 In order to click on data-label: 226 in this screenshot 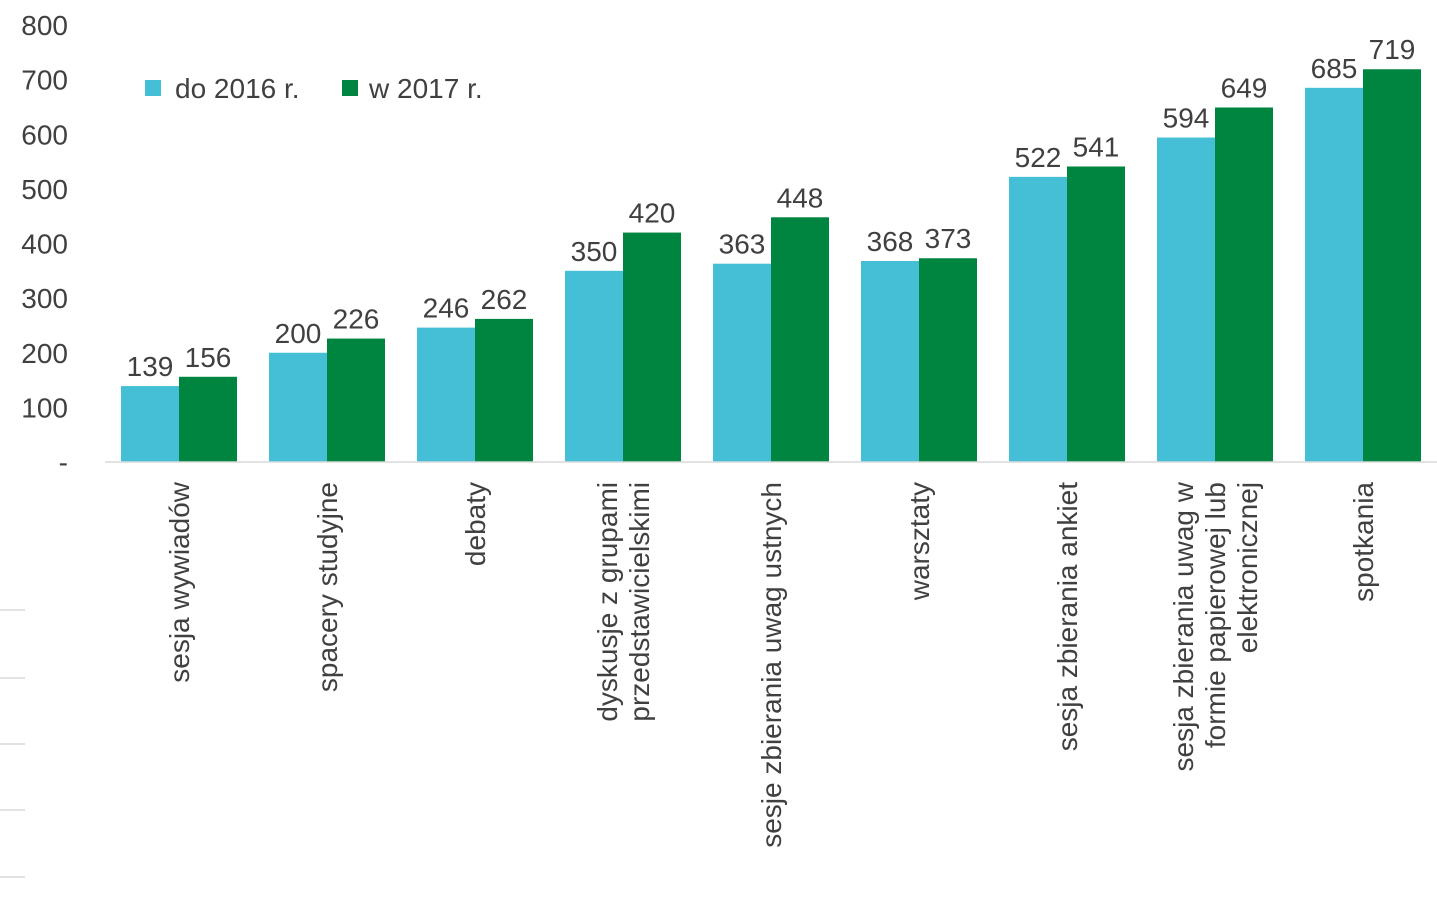, I will do `click(356, 319)`.